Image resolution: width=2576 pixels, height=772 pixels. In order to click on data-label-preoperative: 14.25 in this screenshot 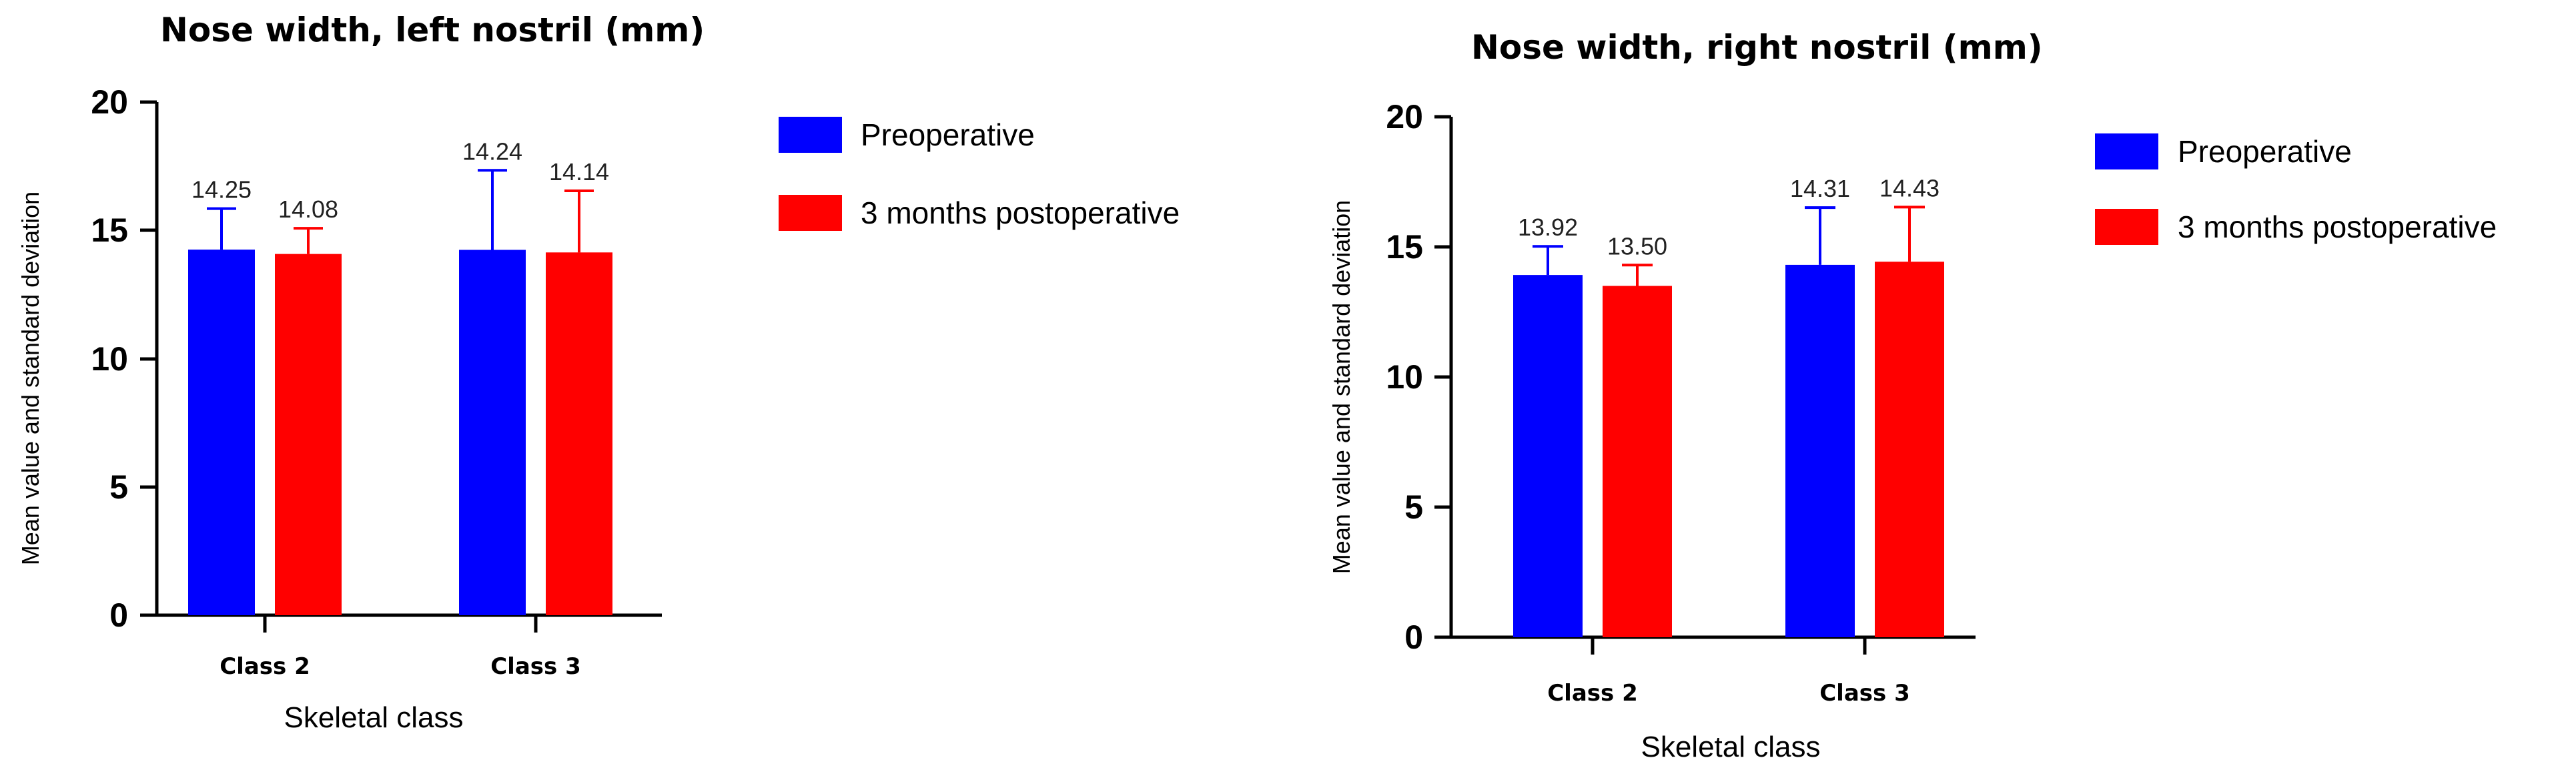, I will do `click(221, 190)`.